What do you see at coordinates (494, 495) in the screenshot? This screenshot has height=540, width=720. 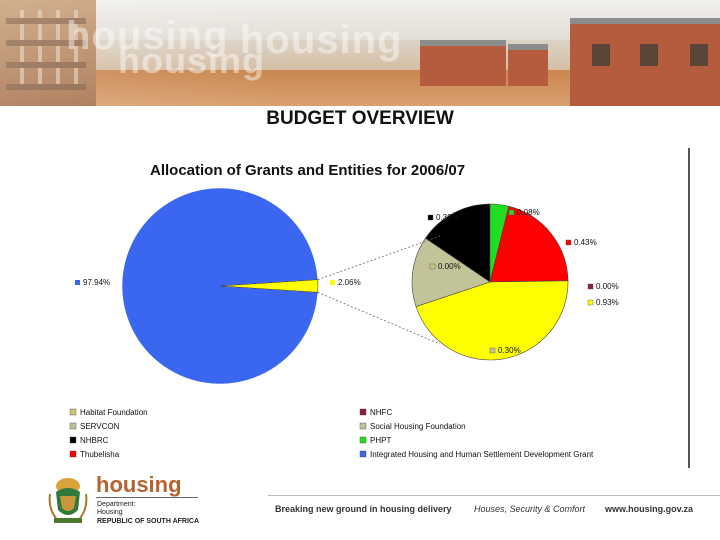 I see `footer-rule` at bounding box center [494, 495].